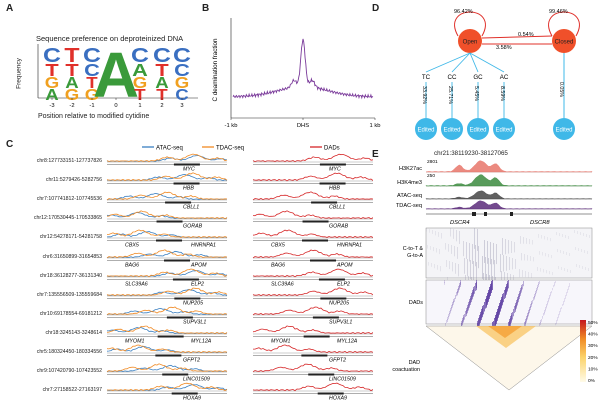 The image size is (600, 400). What do you see at coordinates (593, 323) in the screenshot?
I see `e-colorbar-tick: 50%` at bounding box center [593, 323].